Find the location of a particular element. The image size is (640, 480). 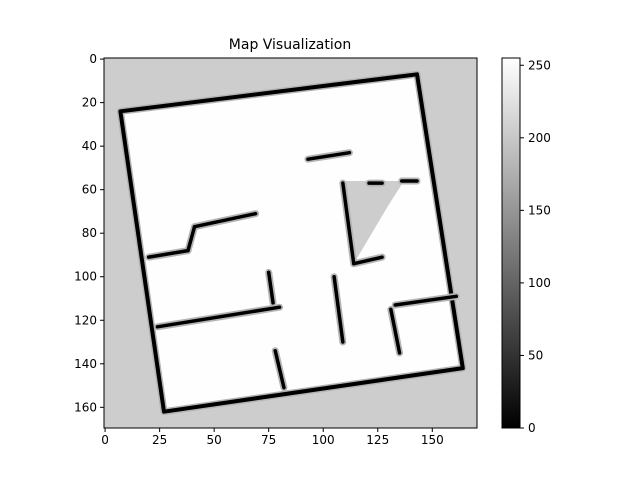

y-tick-label: 140 is located at coordinates (85, 364).